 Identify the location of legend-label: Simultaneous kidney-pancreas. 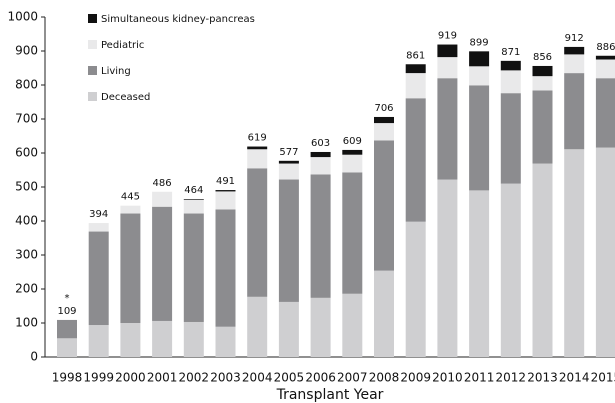
(178, 19).